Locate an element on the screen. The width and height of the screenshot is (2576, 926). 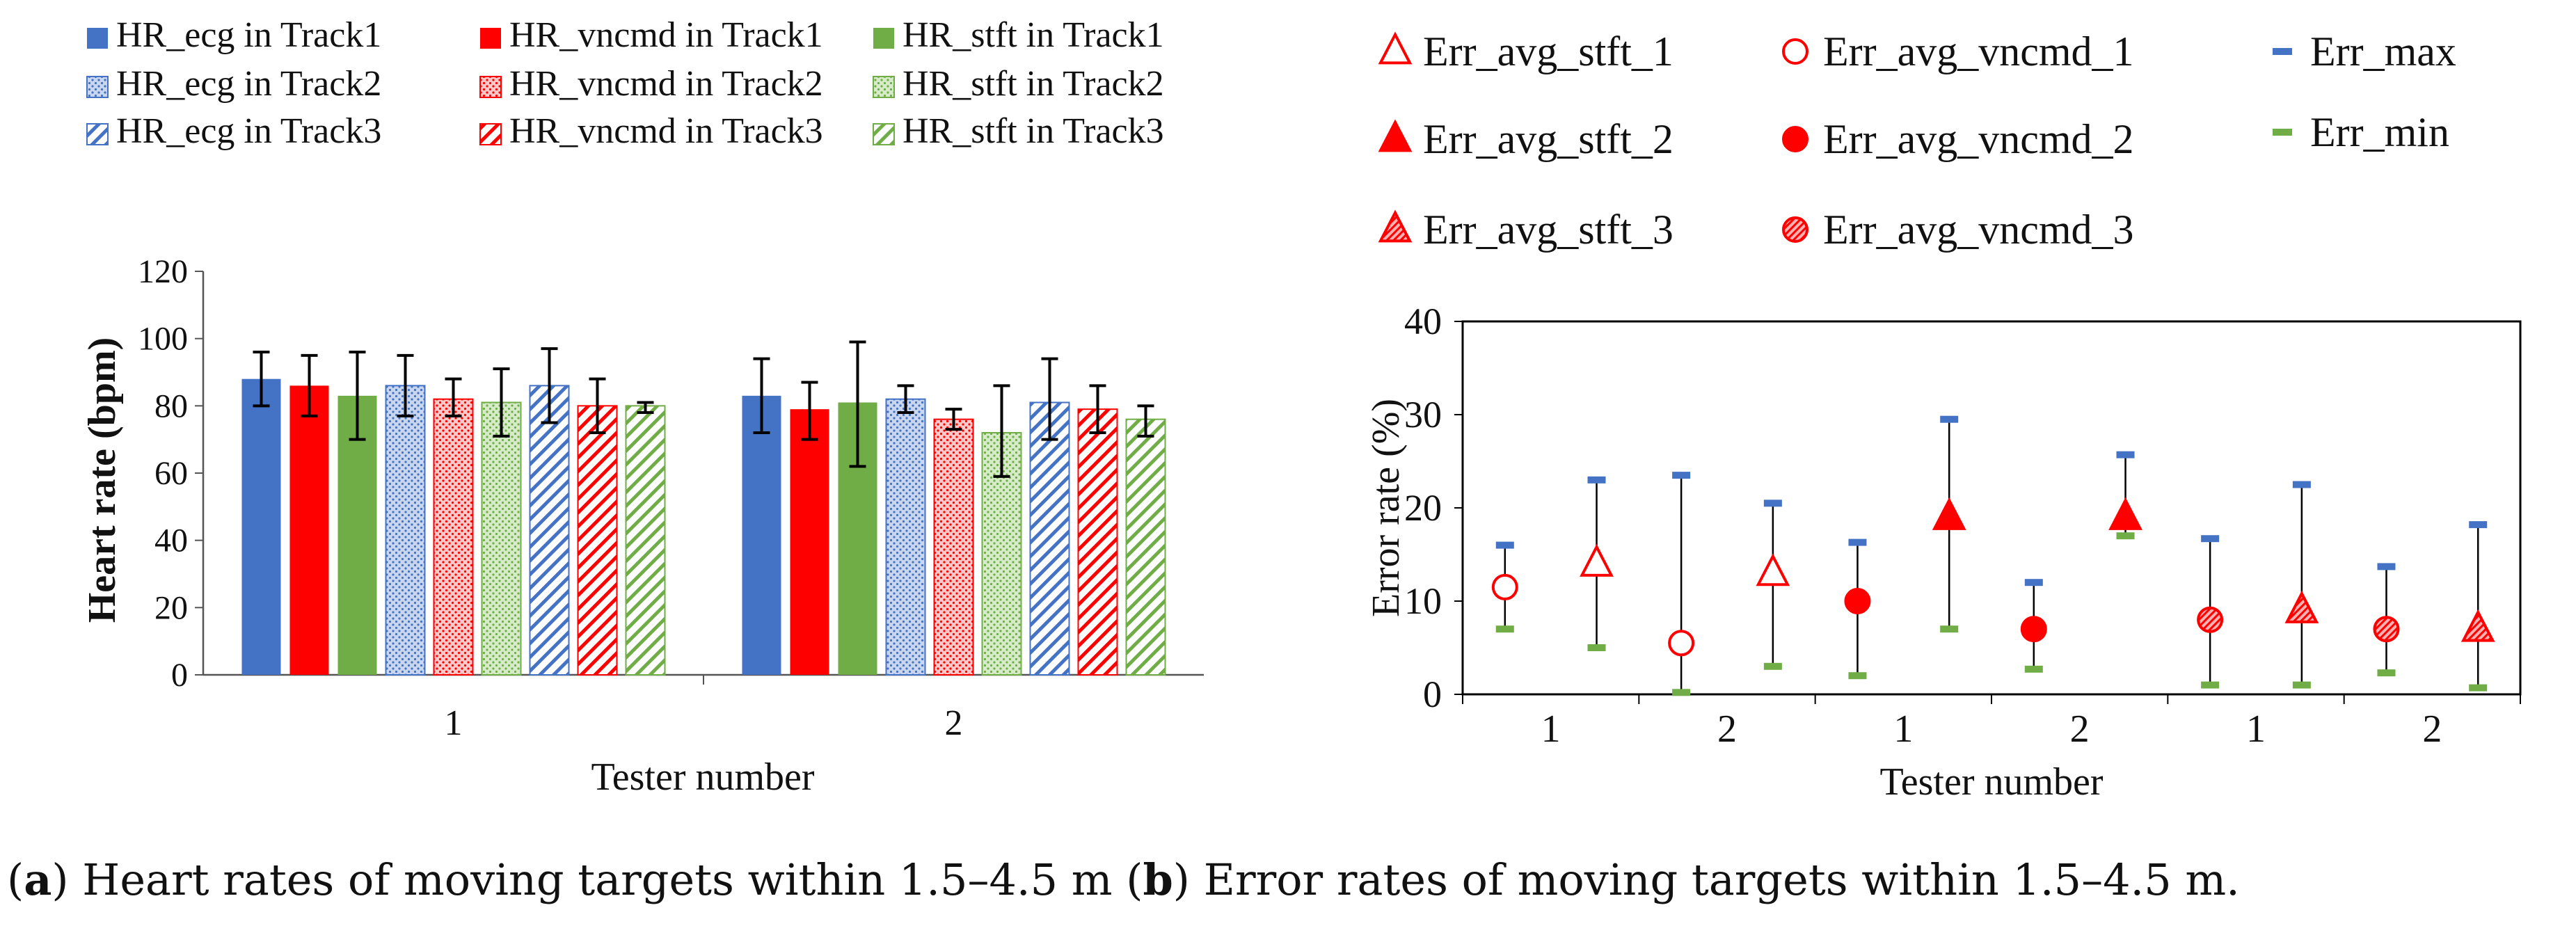
chart-b-y-axis-title: Error rate (%) is located at coordinates (1386, 508).